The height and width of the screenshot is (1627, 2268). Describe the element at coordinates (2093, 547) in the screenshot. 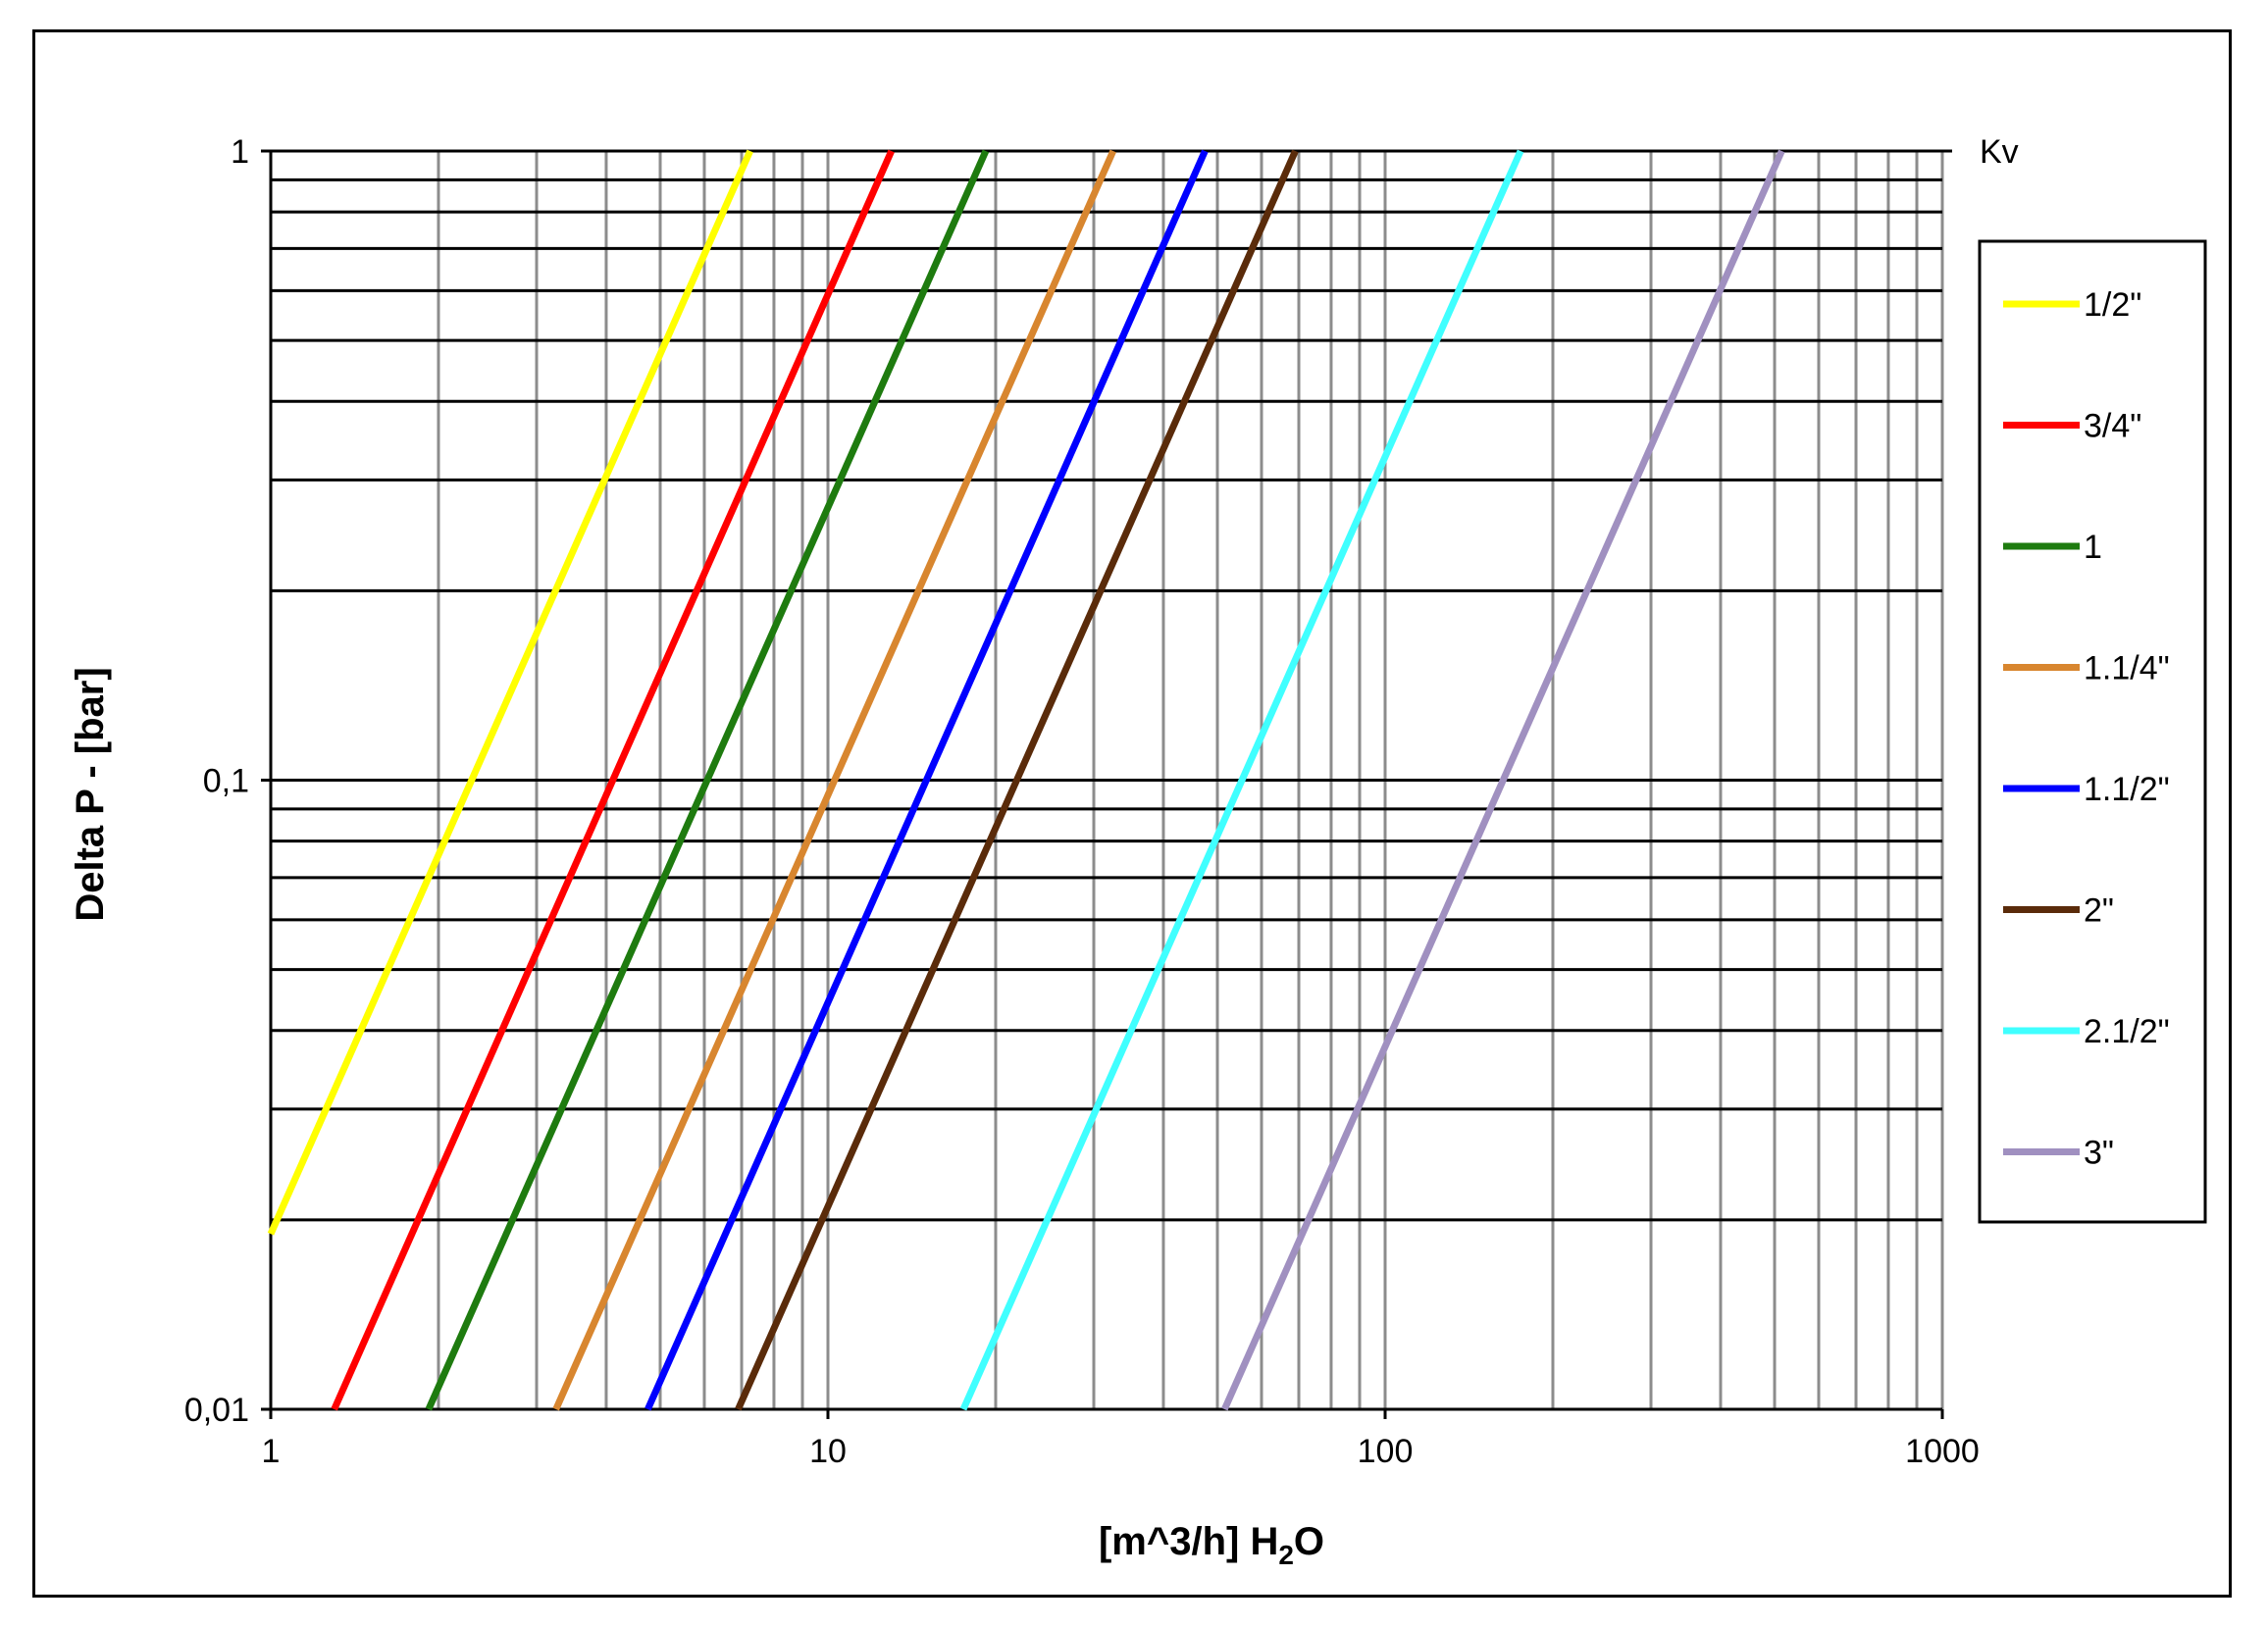

I see `legend-label: 1` at that location.